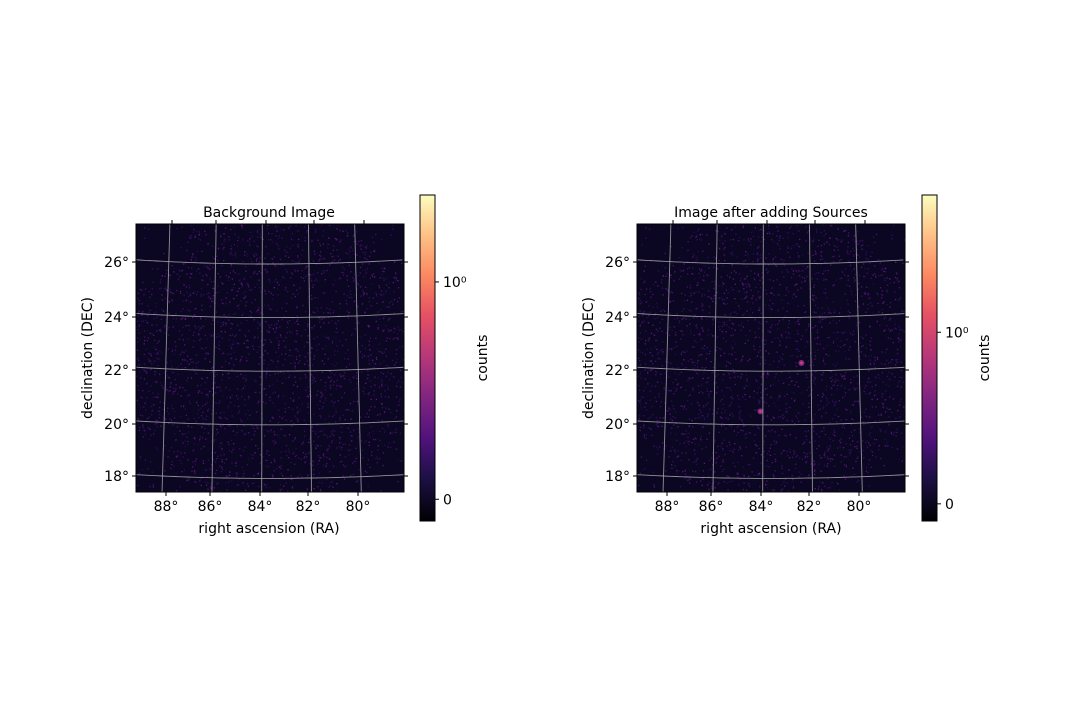 The image size is (1080, 720). Describe the element at coordinates (270, 316) in the screenshot. I see `grid-line-dec` at that location.